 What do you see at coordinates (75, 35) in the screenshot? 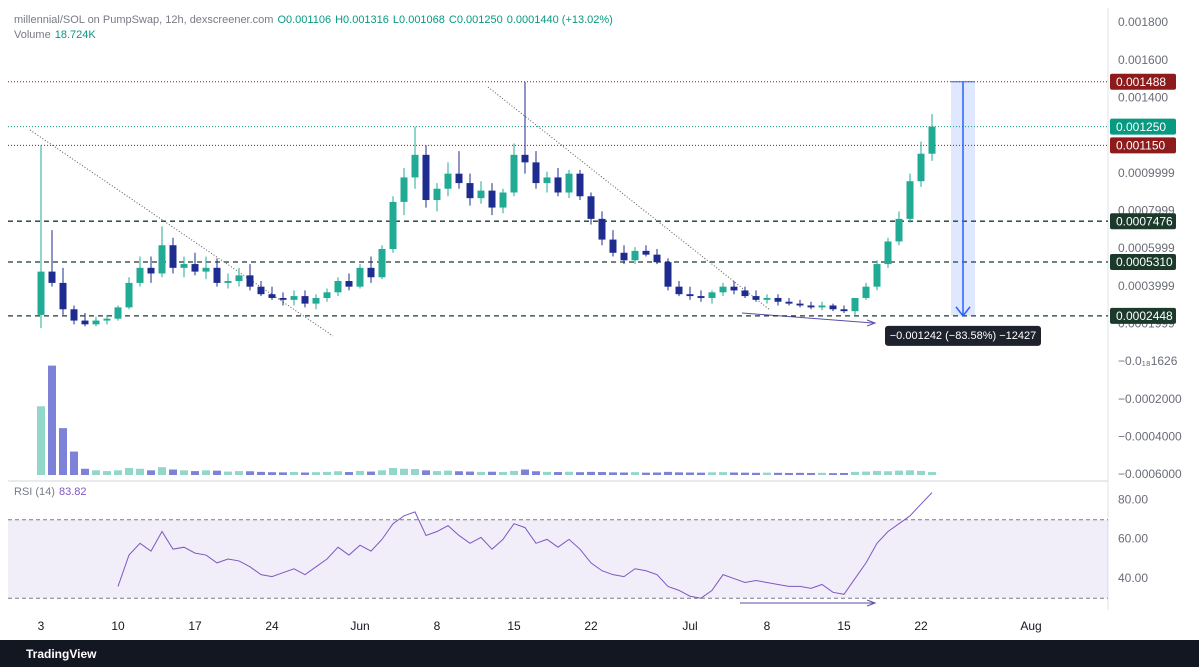
I see `volume-value: 18.724K` at bounding box center [75, 35].